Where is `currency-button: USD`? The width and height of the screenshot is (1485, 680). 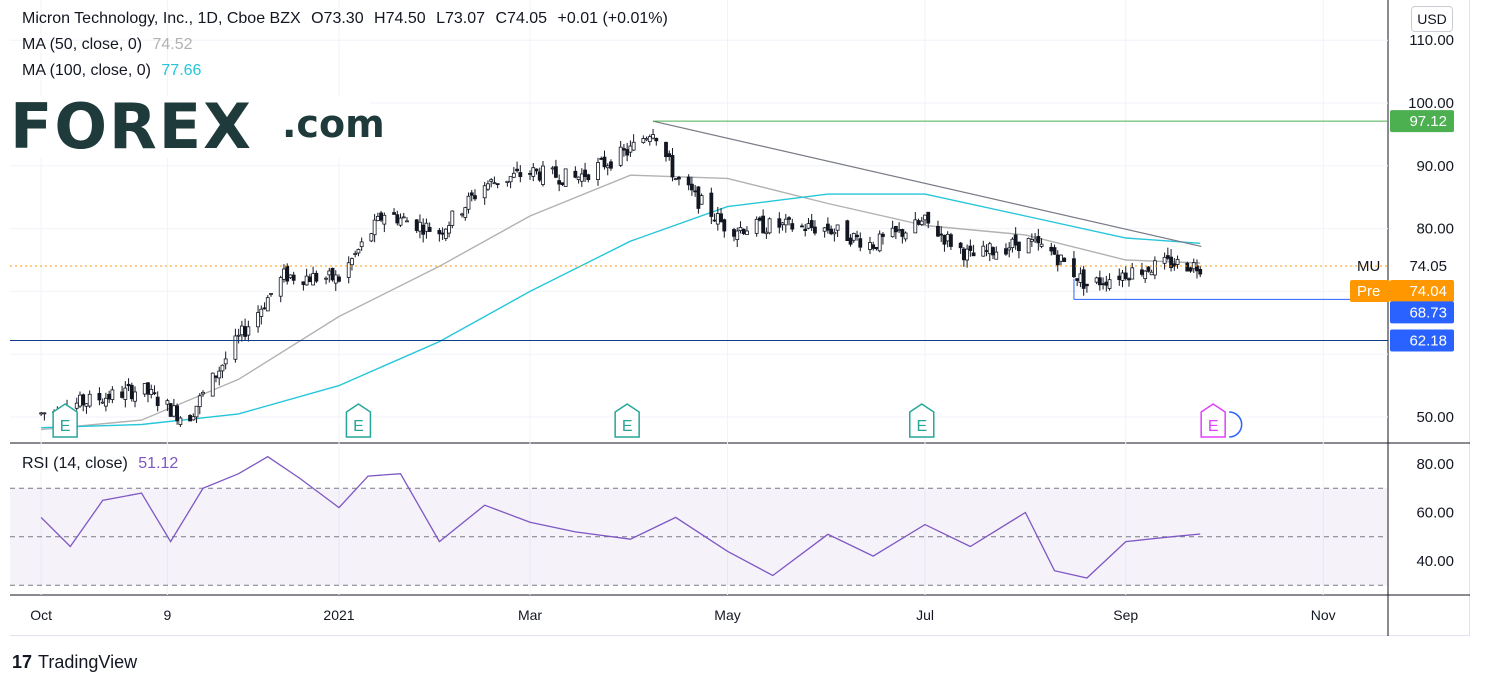 currency-button: USD is located at coordinates (1432, 19).